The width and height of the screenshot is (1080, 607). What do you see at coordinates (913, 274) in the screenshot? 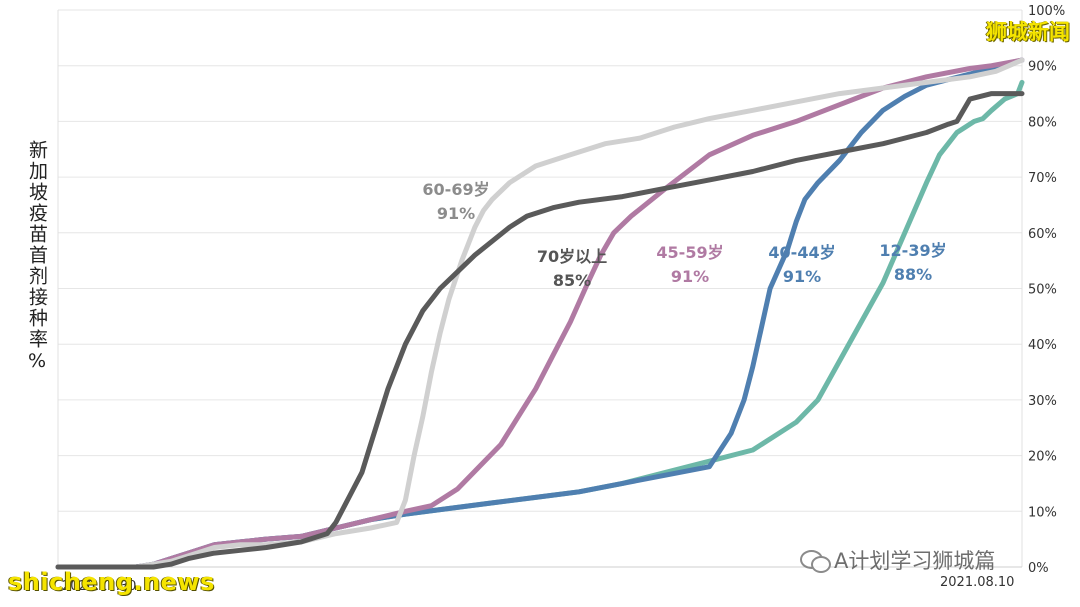
I see `series-annotation-value: 88%` at bounding box center [913, 274].